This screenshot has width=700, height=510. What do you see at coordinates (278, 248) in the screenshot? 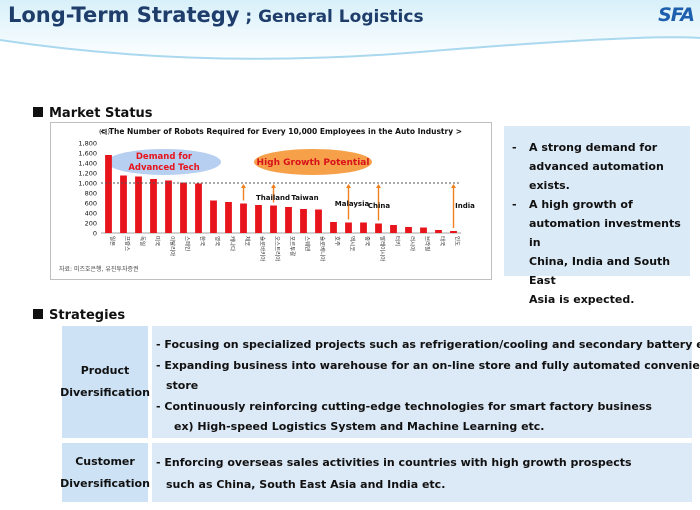
I see `x-tick-label: 오스트리아` at bounding box center [278, 248].